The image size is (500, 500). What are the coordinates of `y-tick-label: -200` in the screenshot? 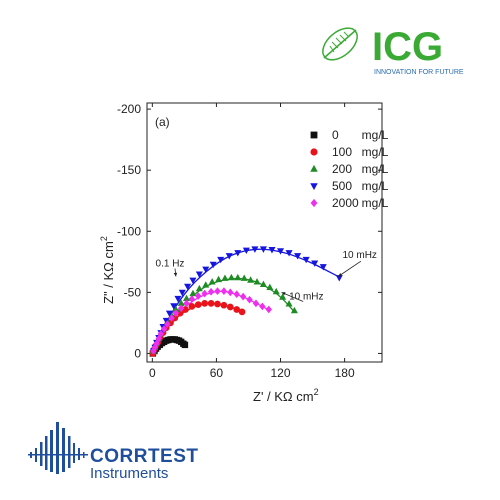 It's located at (129, 109).